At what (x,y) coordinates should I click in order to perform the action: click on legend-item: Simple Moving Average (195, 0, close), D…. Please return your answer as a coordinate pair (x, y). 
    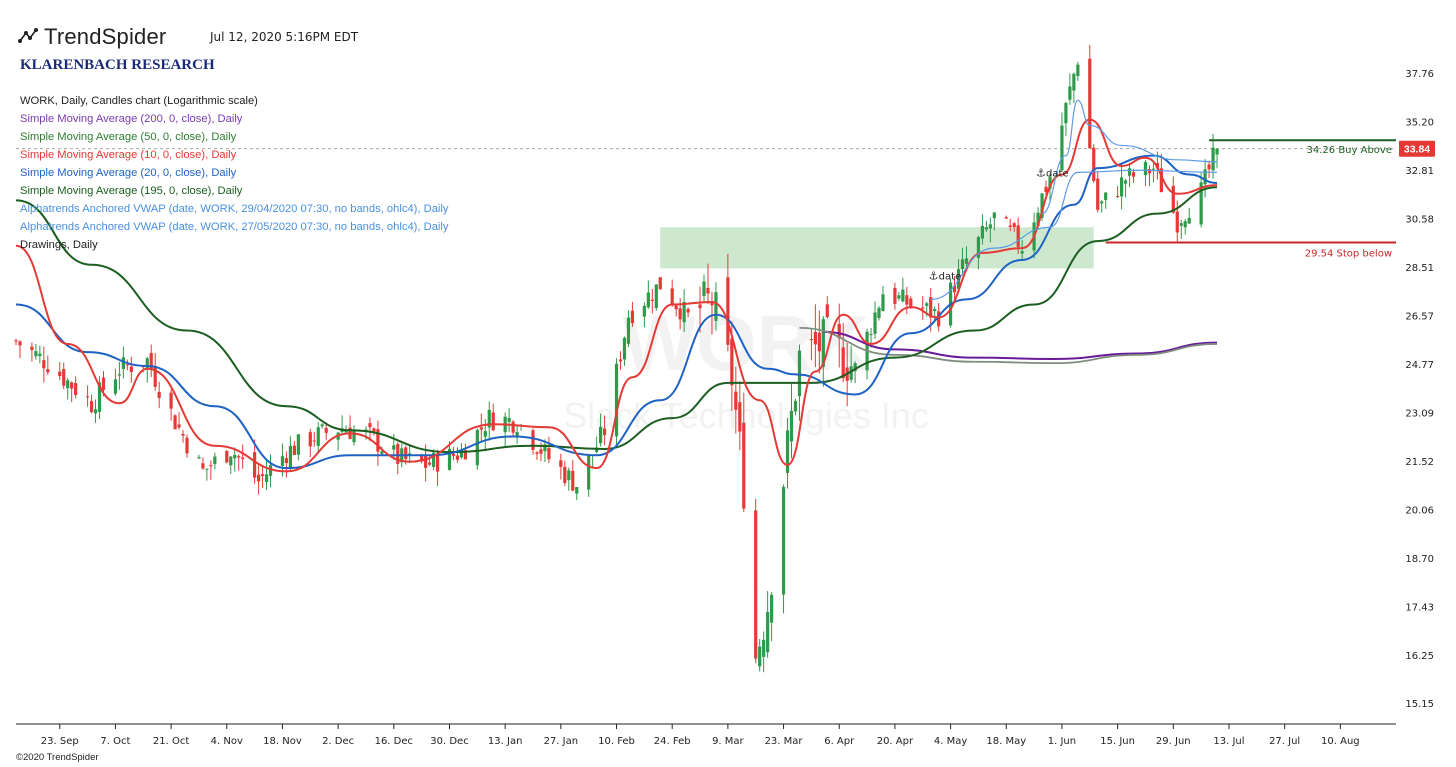
    Looking at the image, I should click on (131, 191).